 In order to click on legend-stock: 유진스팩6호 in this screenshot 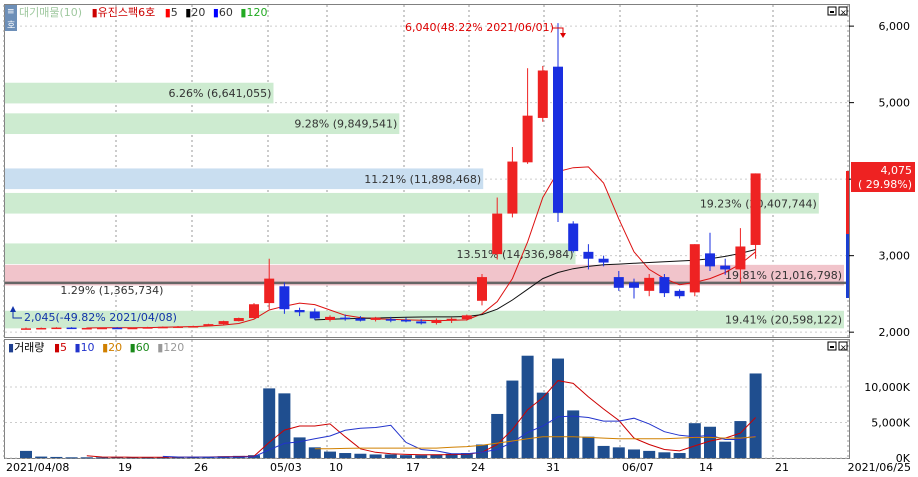, I will do `click(127, 12)`.